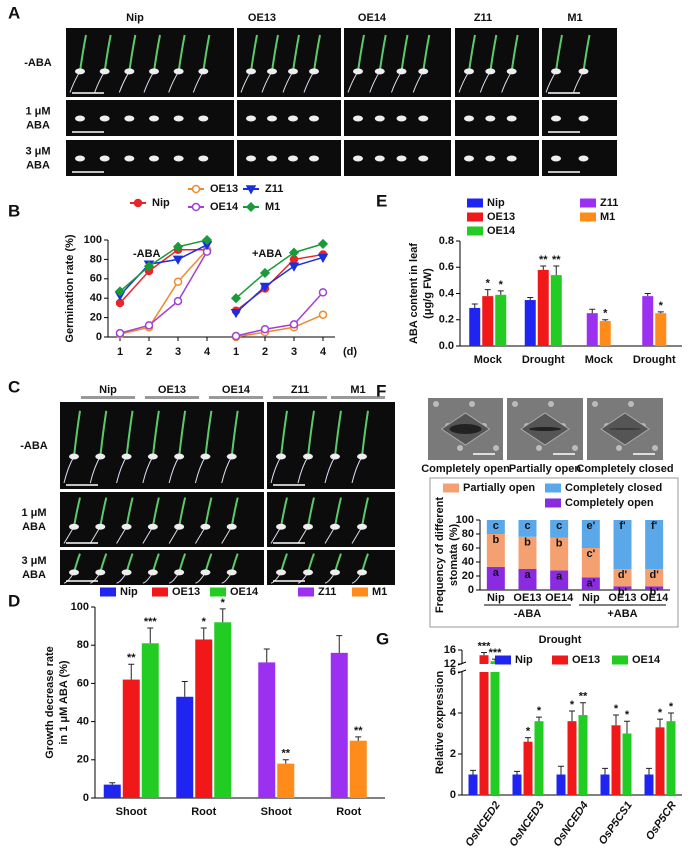 The width and height of the screenshot is (694, 852). Describe the element at coordinates (83, 683) in the screenshot. I see `y-tick-label: 60` at that location.